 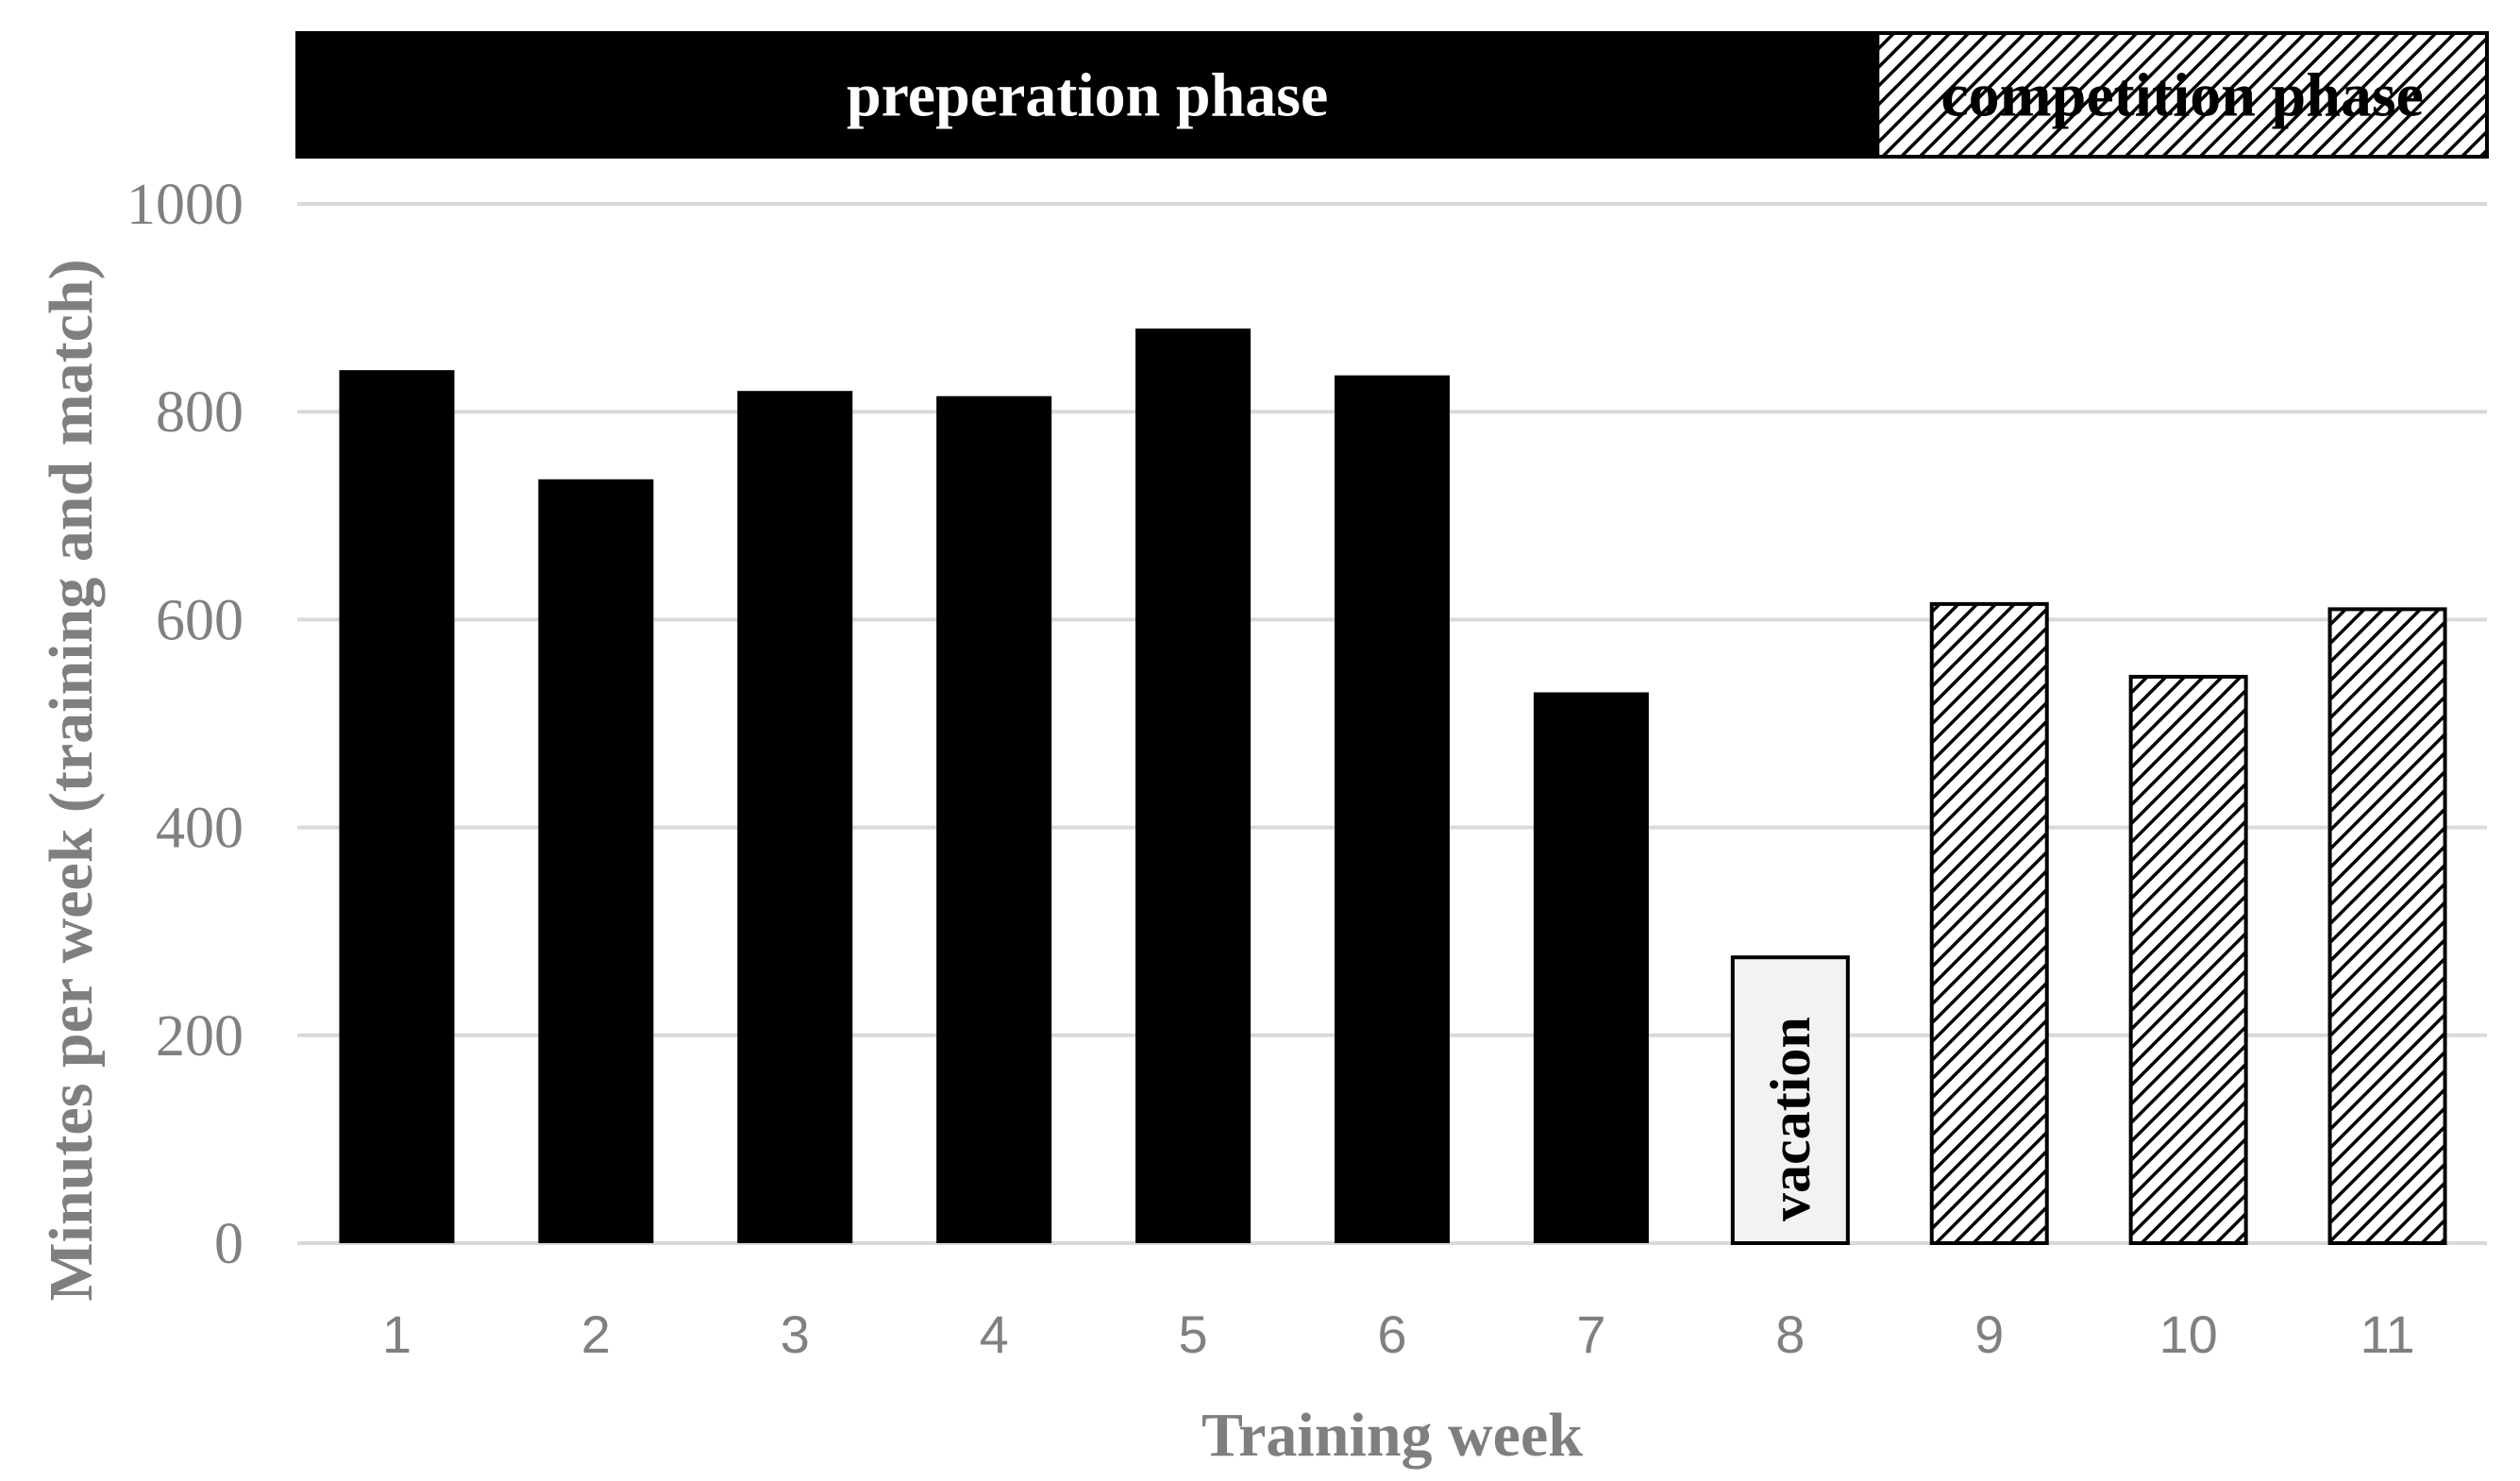 I want to click on phase-label: preperation phase, so click(x=1087, y=95).